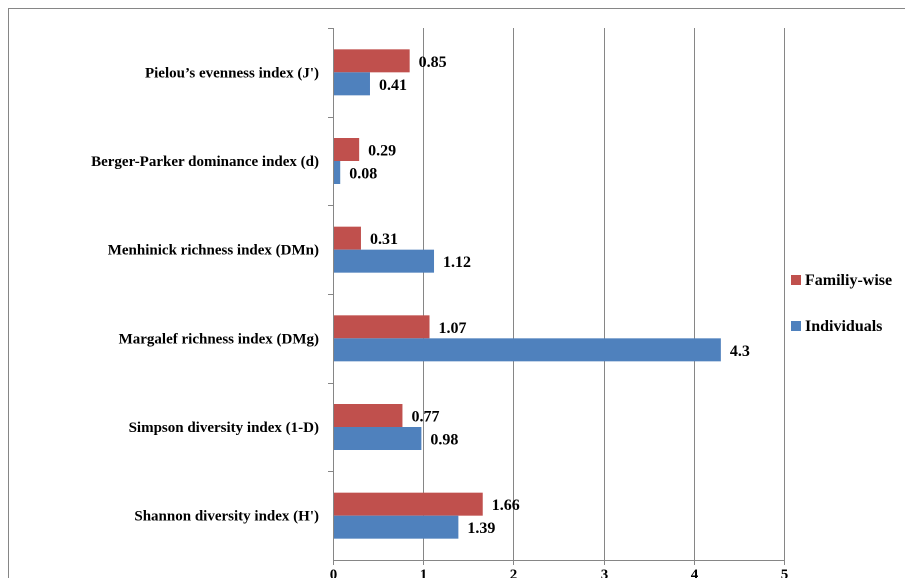  What do you see at coordinates (224, 428) in the screenshot?
I see `category-label: Simpson diversity index (1-D)` at bounding box center [224, 428].